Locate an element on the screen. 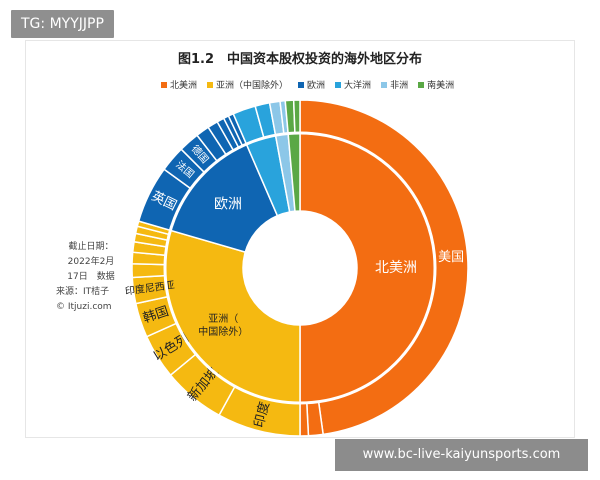 The height and width of the screenshot is (480, 600). inner-ring-label: 中国除外） is located at coordinates (223, 331).